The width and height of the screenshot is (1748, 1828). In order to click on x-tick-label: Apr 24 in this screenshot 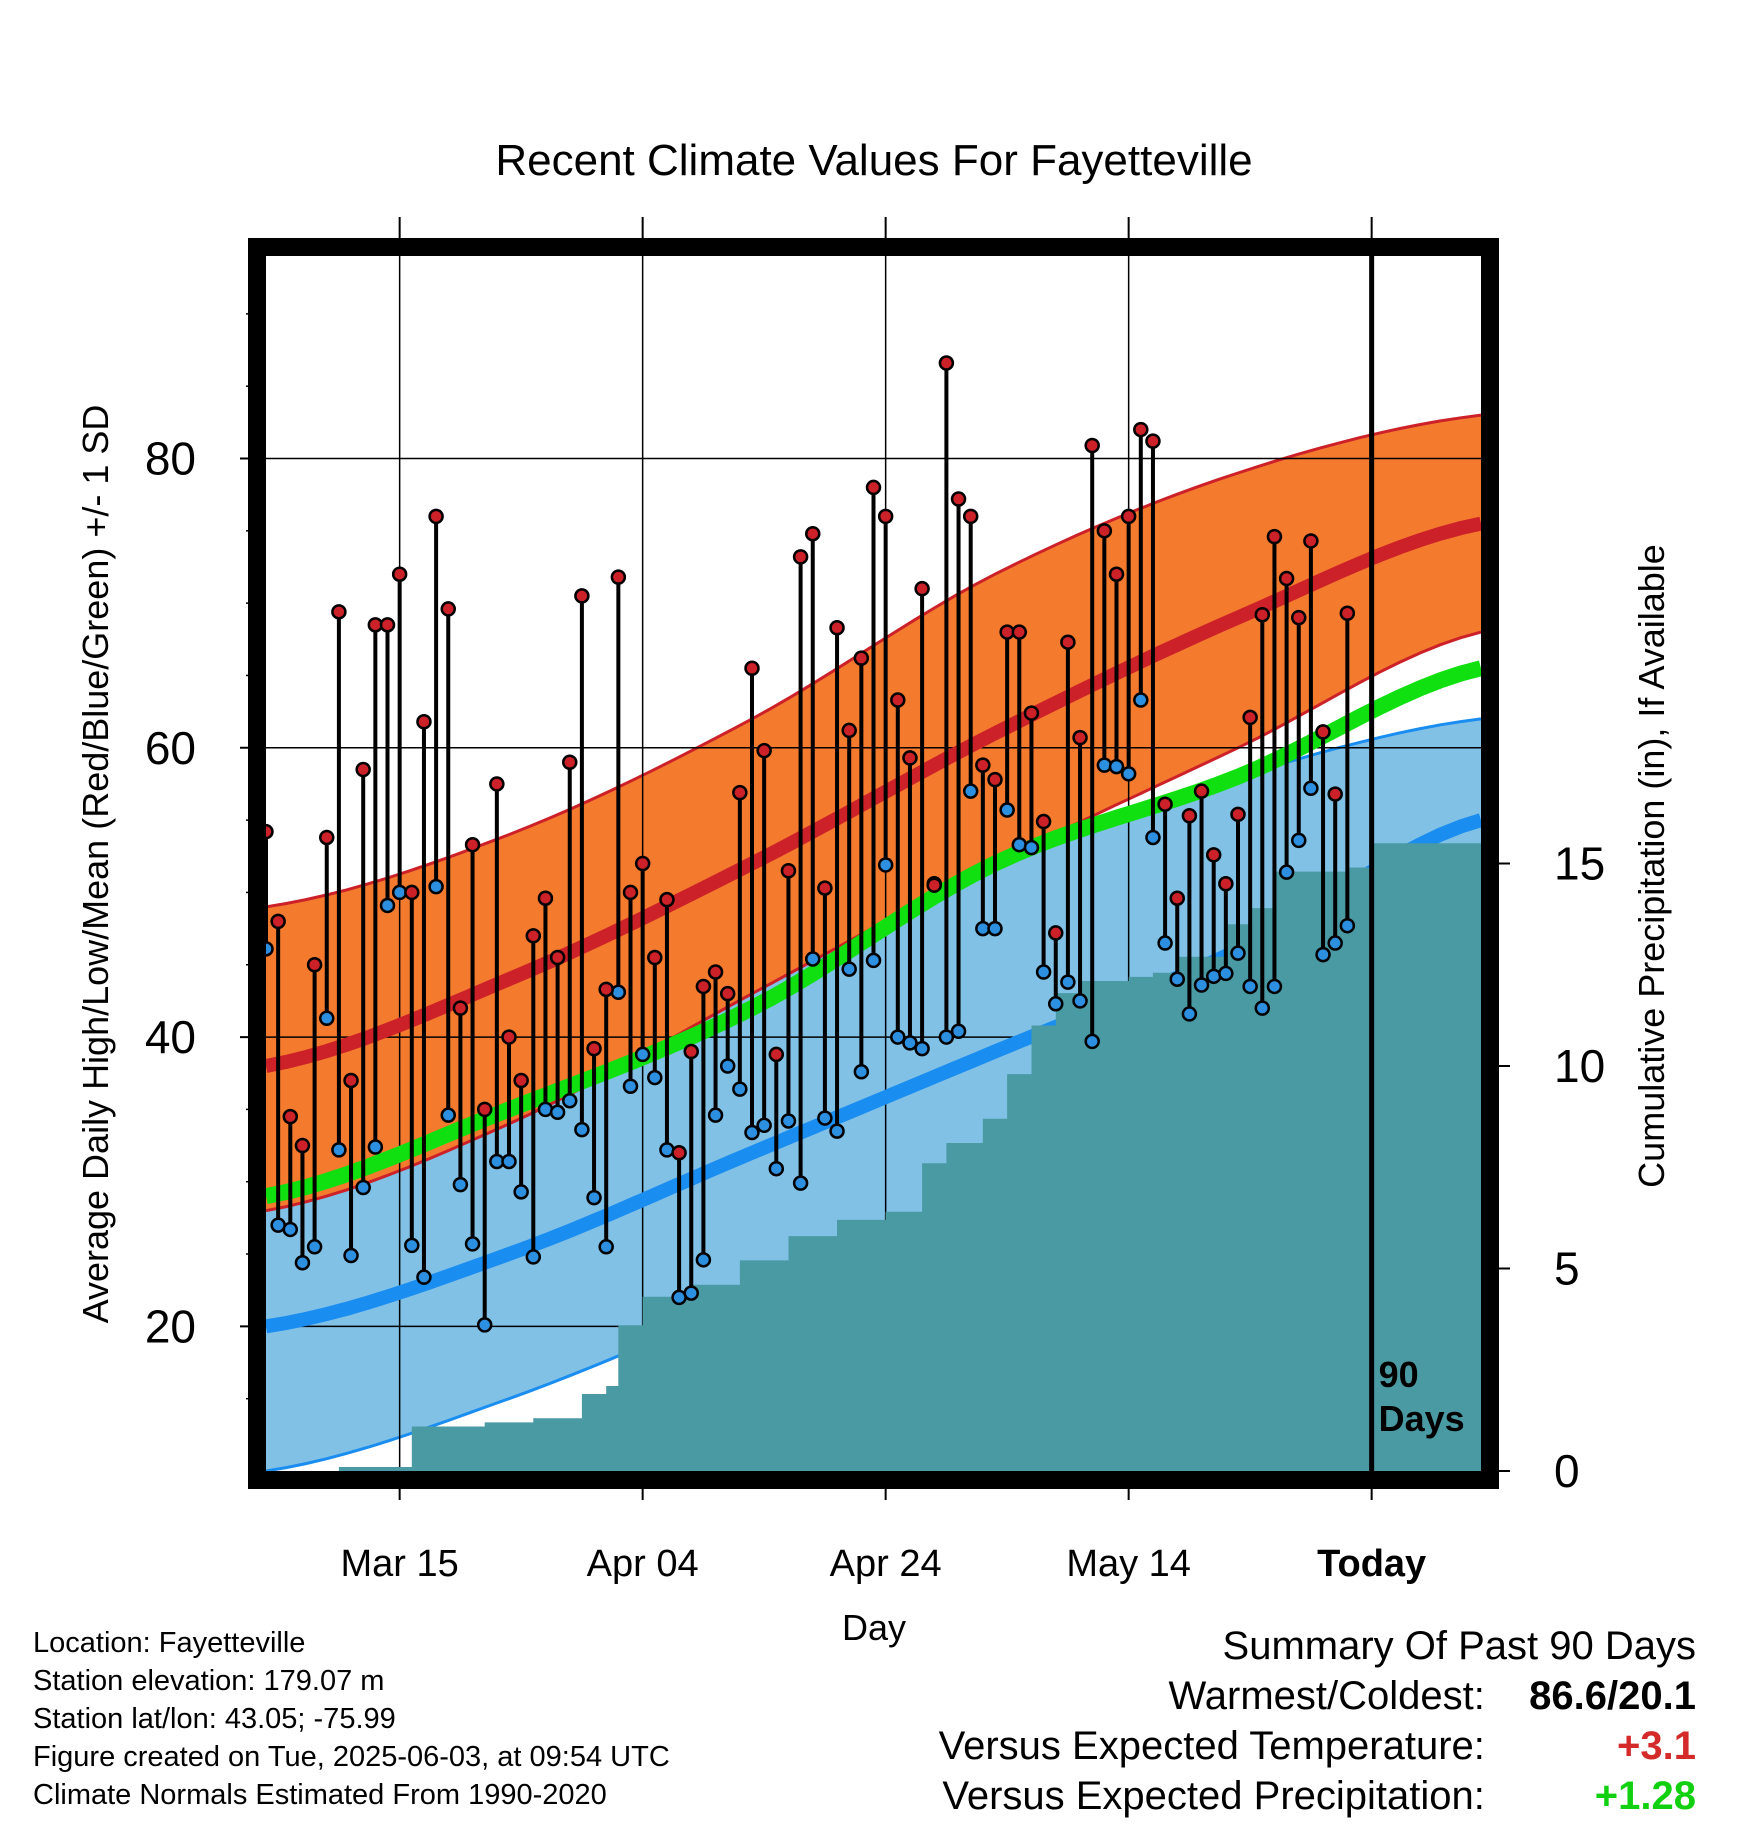, I will do `click(886, 1564)`.